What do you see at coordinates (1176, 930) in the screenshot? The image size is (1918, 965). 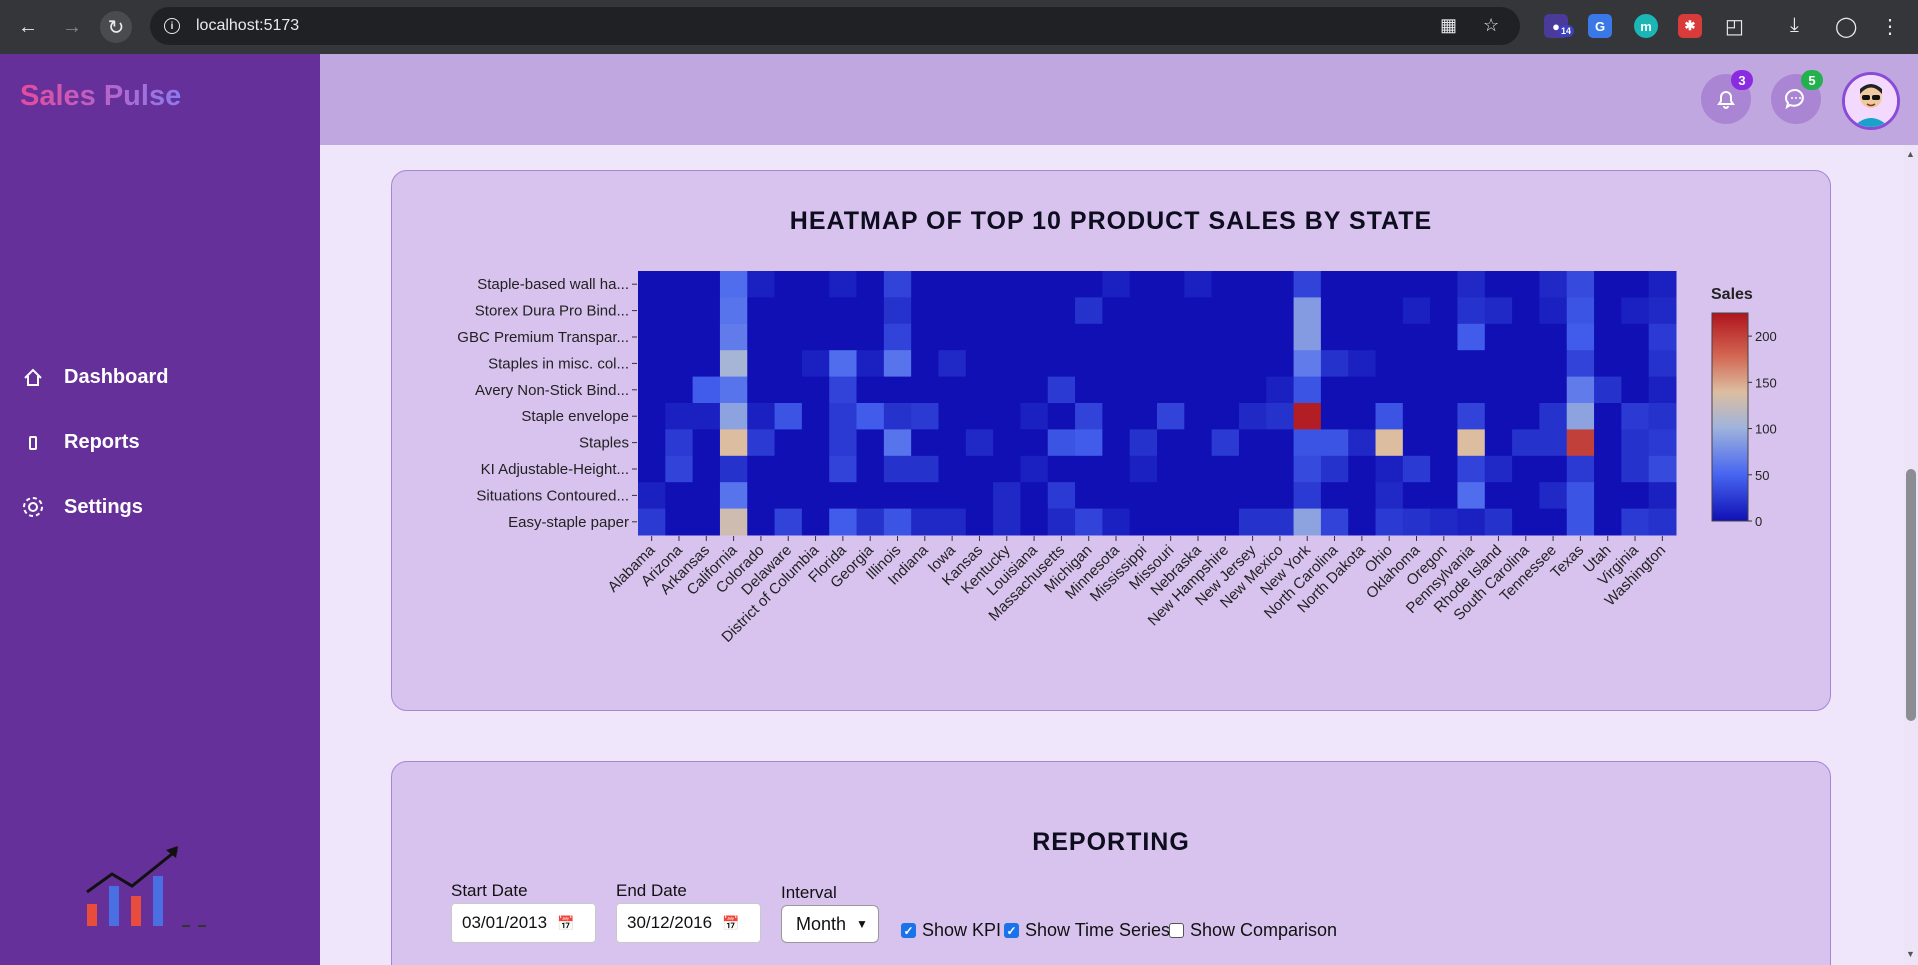 I see `checkbox-unchecked-icon` at bounding box center [1176, 930].